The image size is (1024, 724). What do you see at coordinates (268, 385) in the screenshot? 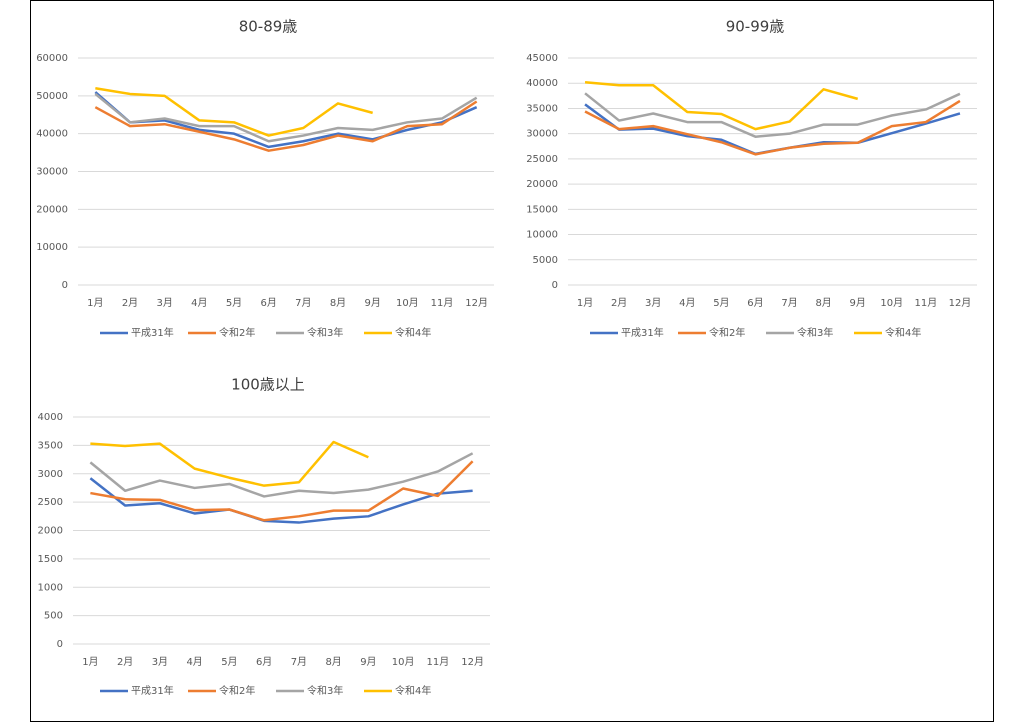
I see `chart-title: 100歳以上` at bounding box center [268, 385].